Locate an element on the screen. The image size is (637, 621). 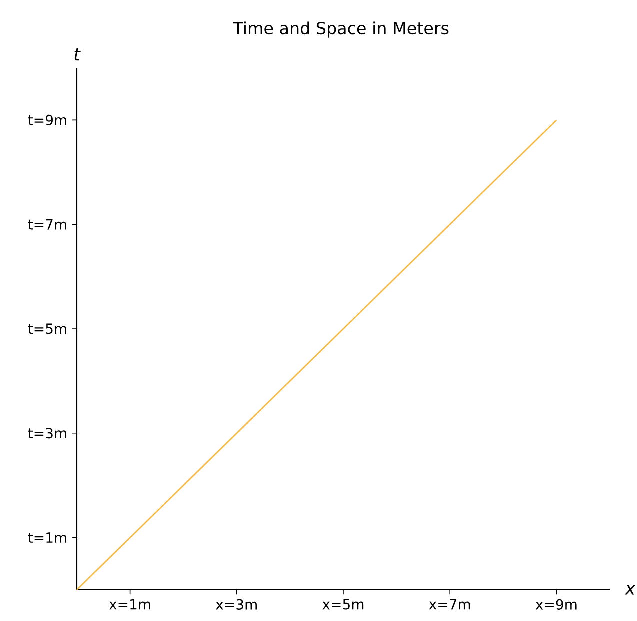
y-axis-title: t is located at coordinates (77, 54).